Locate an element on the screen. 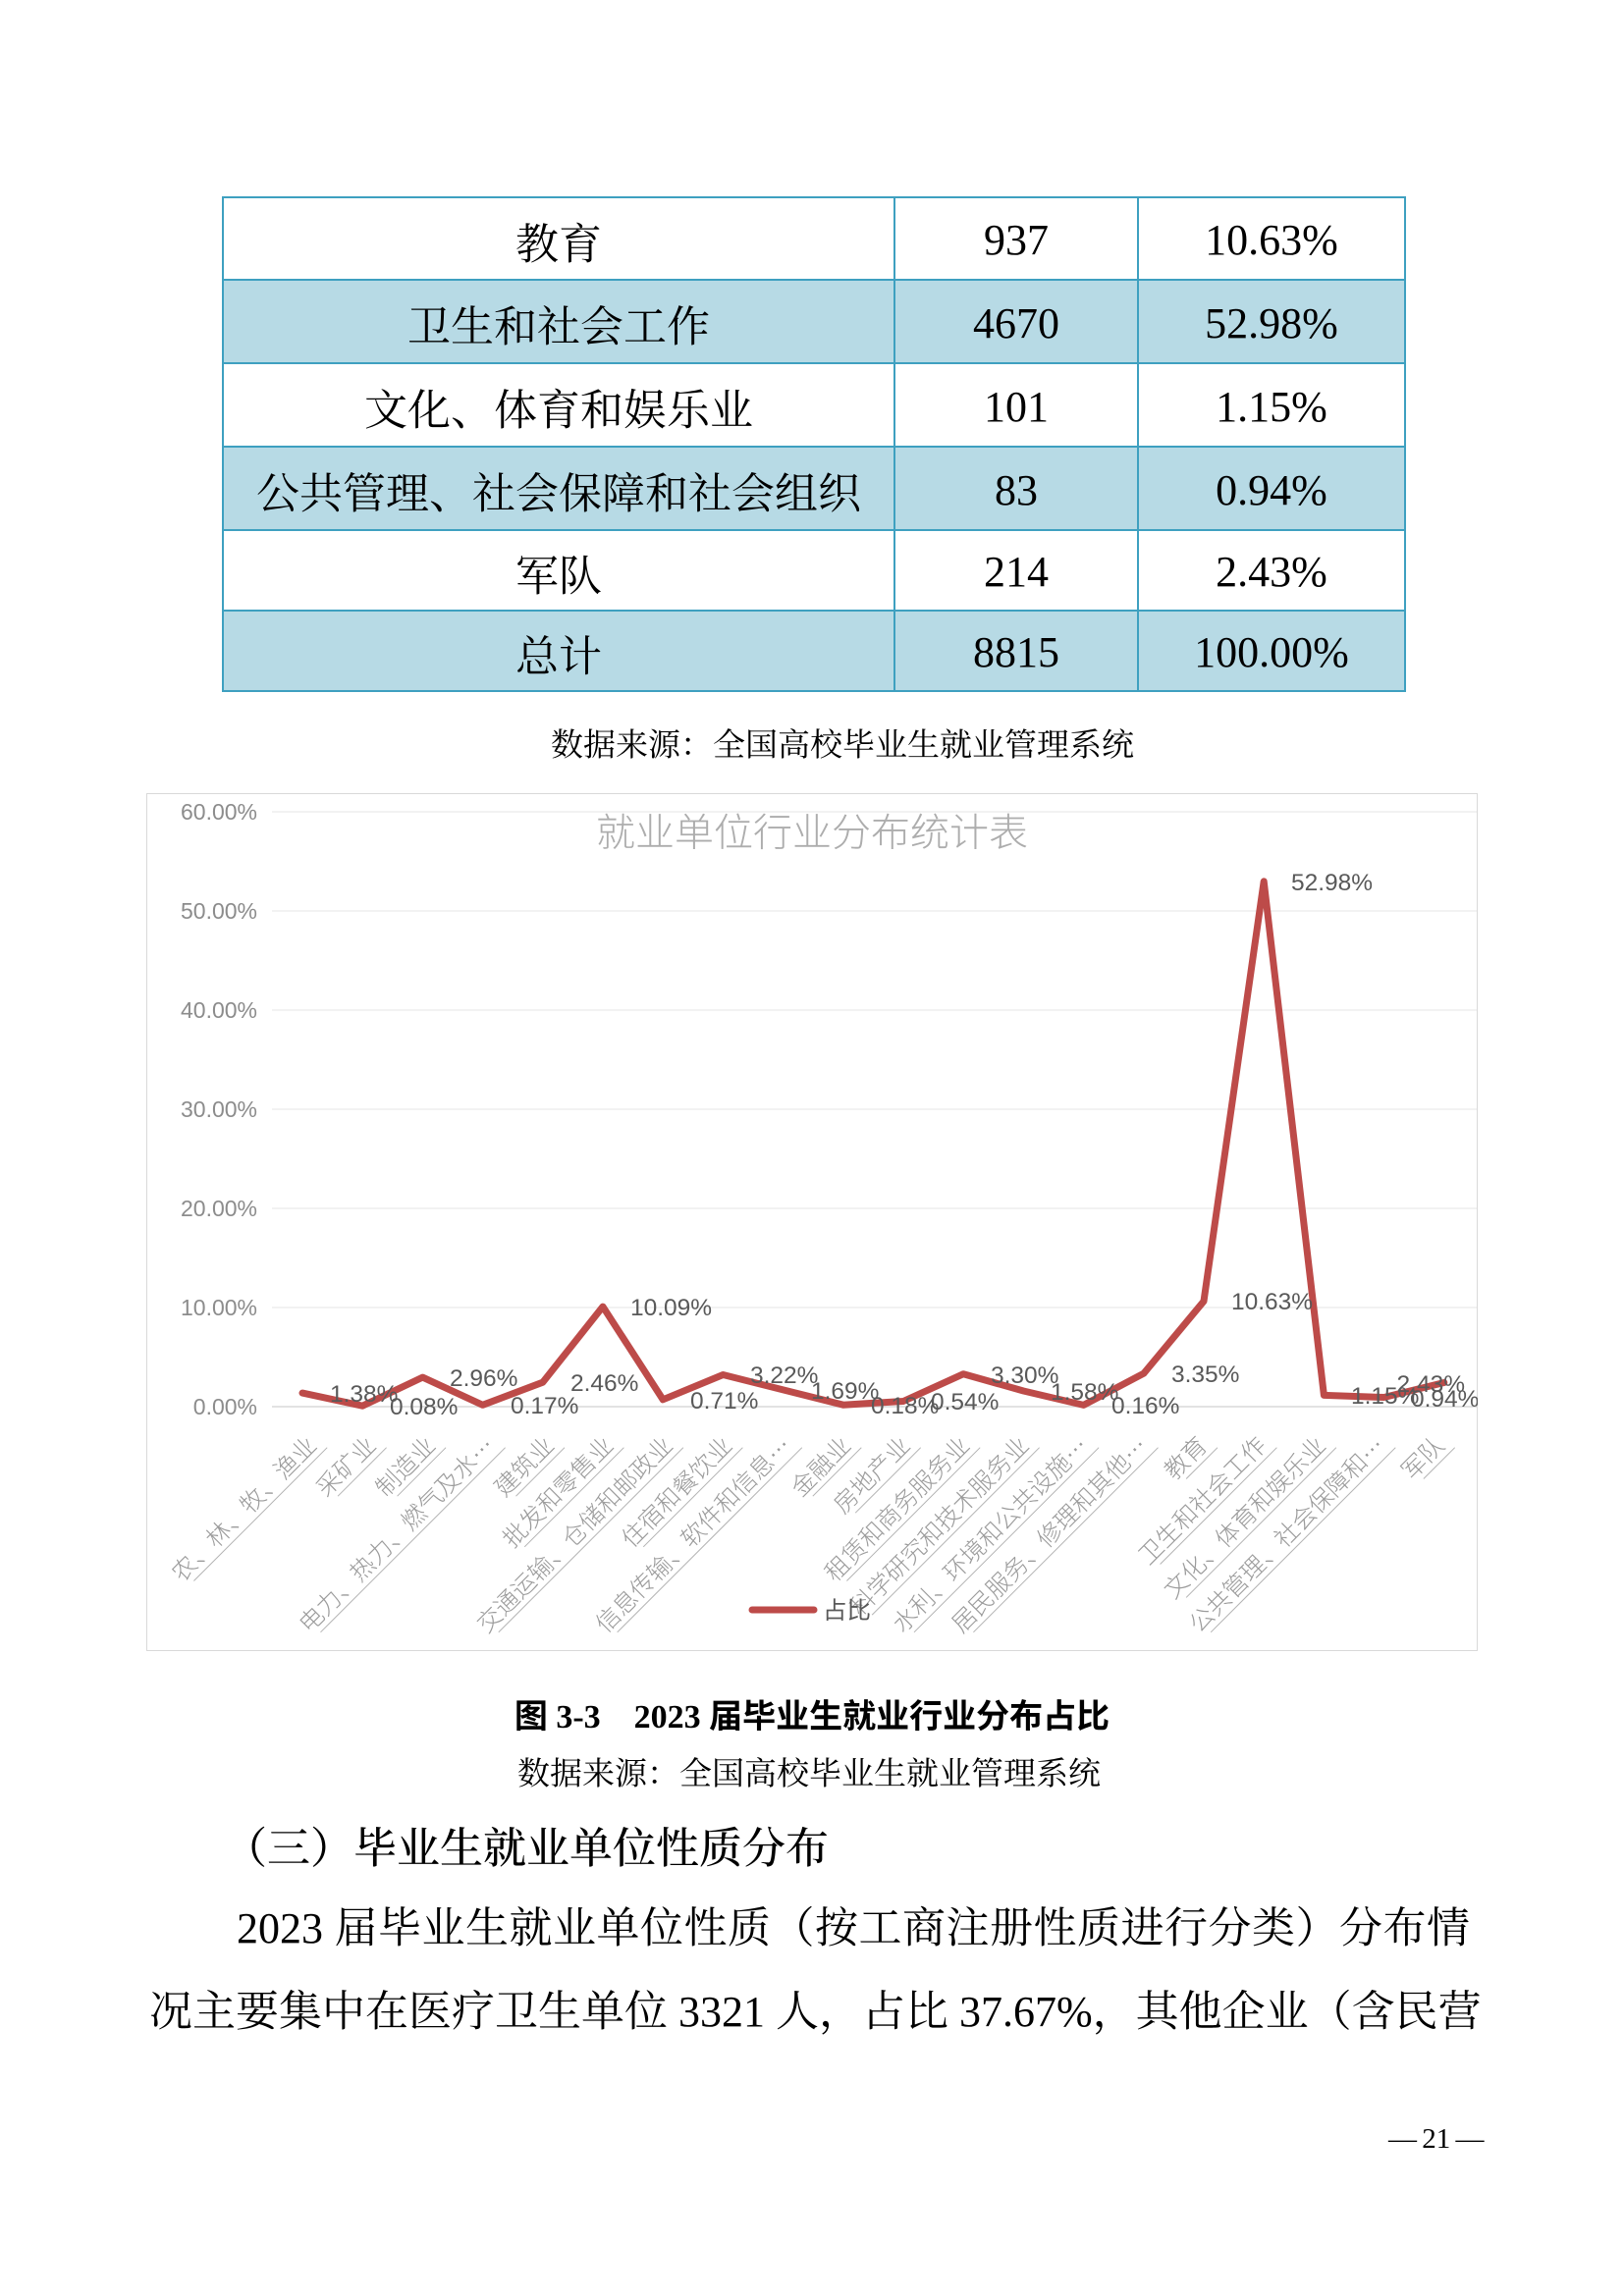  svg-text: 3.30% is located at coordinates (1024, 1375).